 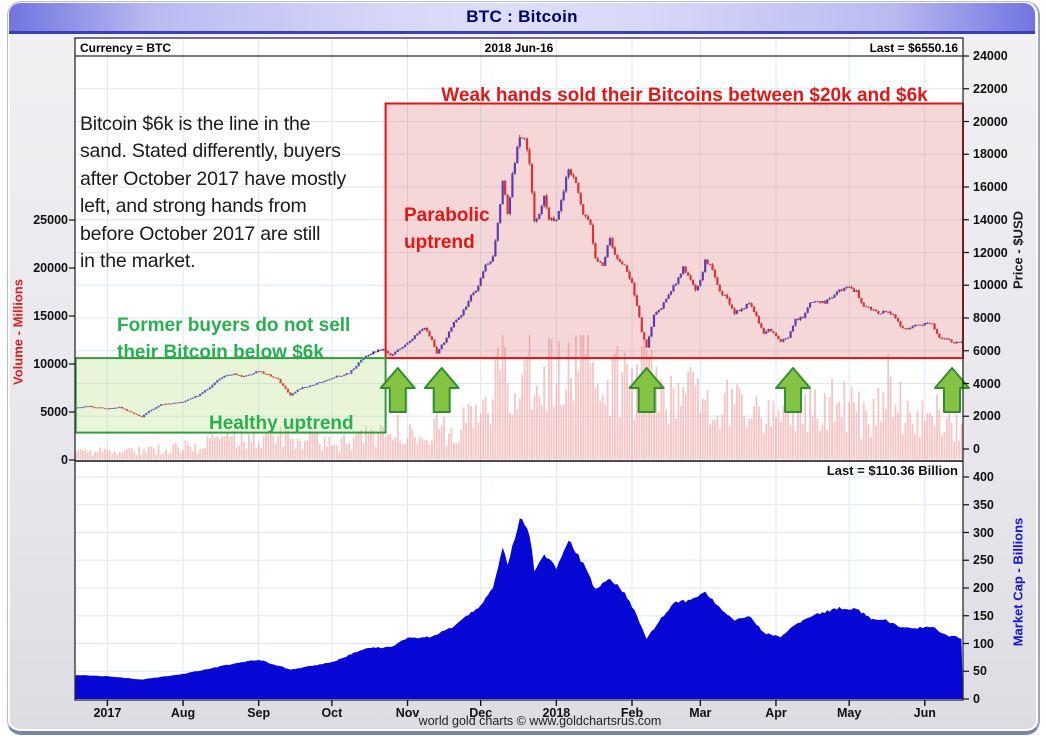 I want to click on volume-tick-15000: 15000, so click(x=50, y=316).